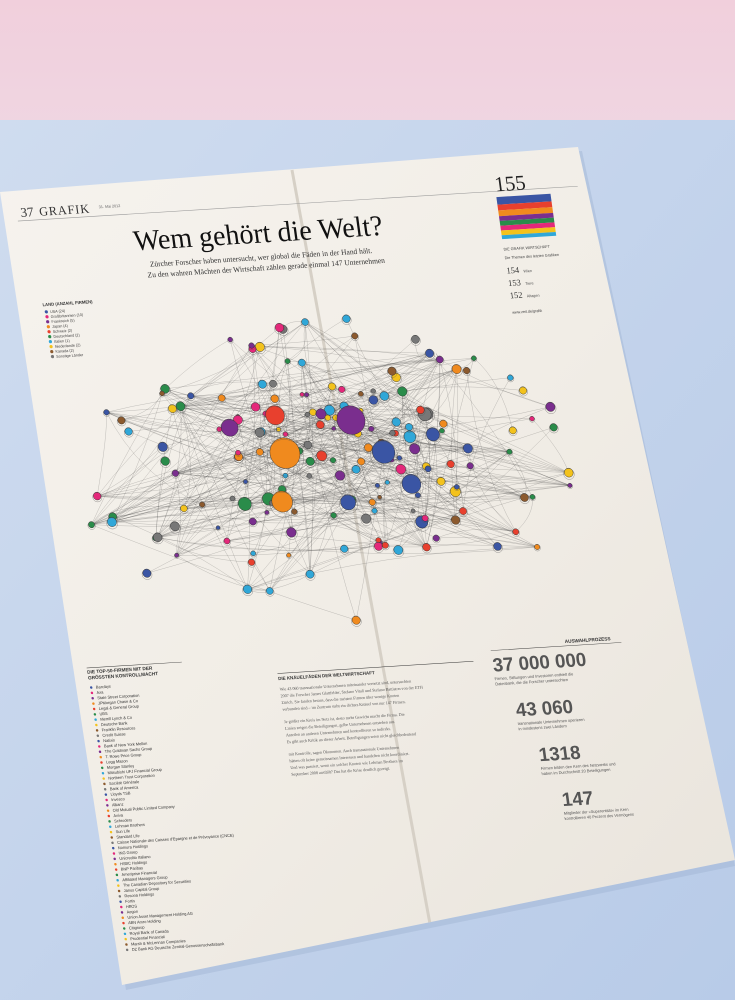  Describe the element at coordinates (144, 921) in the screenshot. I see `top50-item: ABN Amro Holding` at that location.